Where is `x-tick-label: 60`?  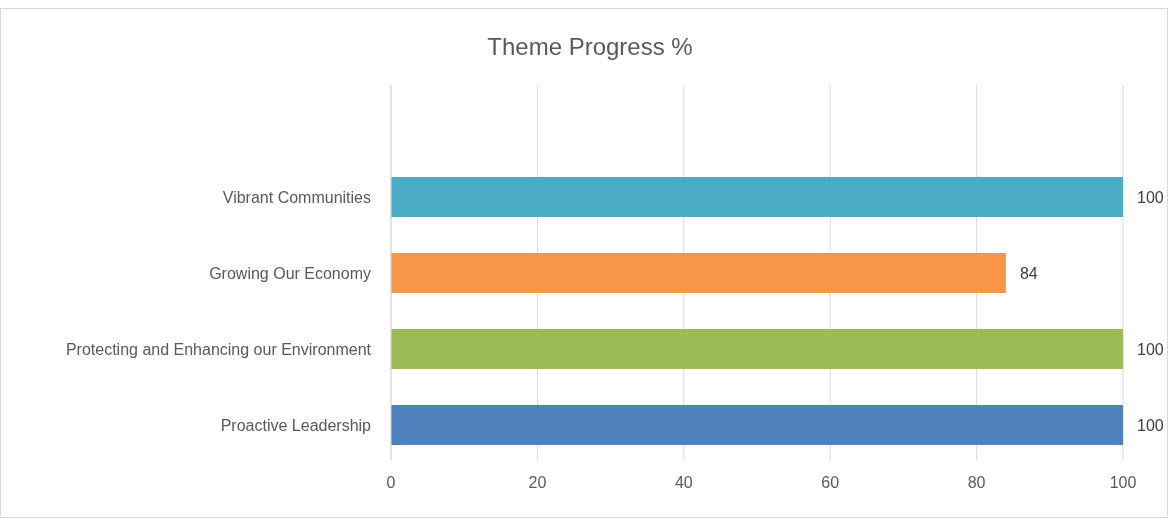
x-tick-label: 60 is located at coordinates (830, 482).